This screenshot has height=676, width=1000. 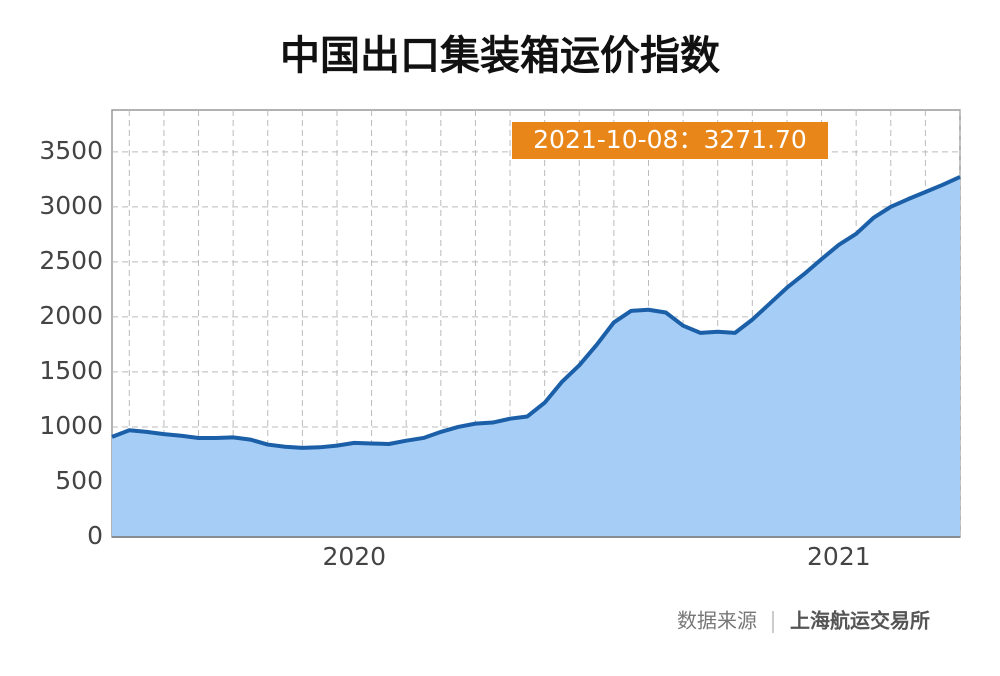 I want to click on y-tick-label: 1500, so click(x=71, y=370).